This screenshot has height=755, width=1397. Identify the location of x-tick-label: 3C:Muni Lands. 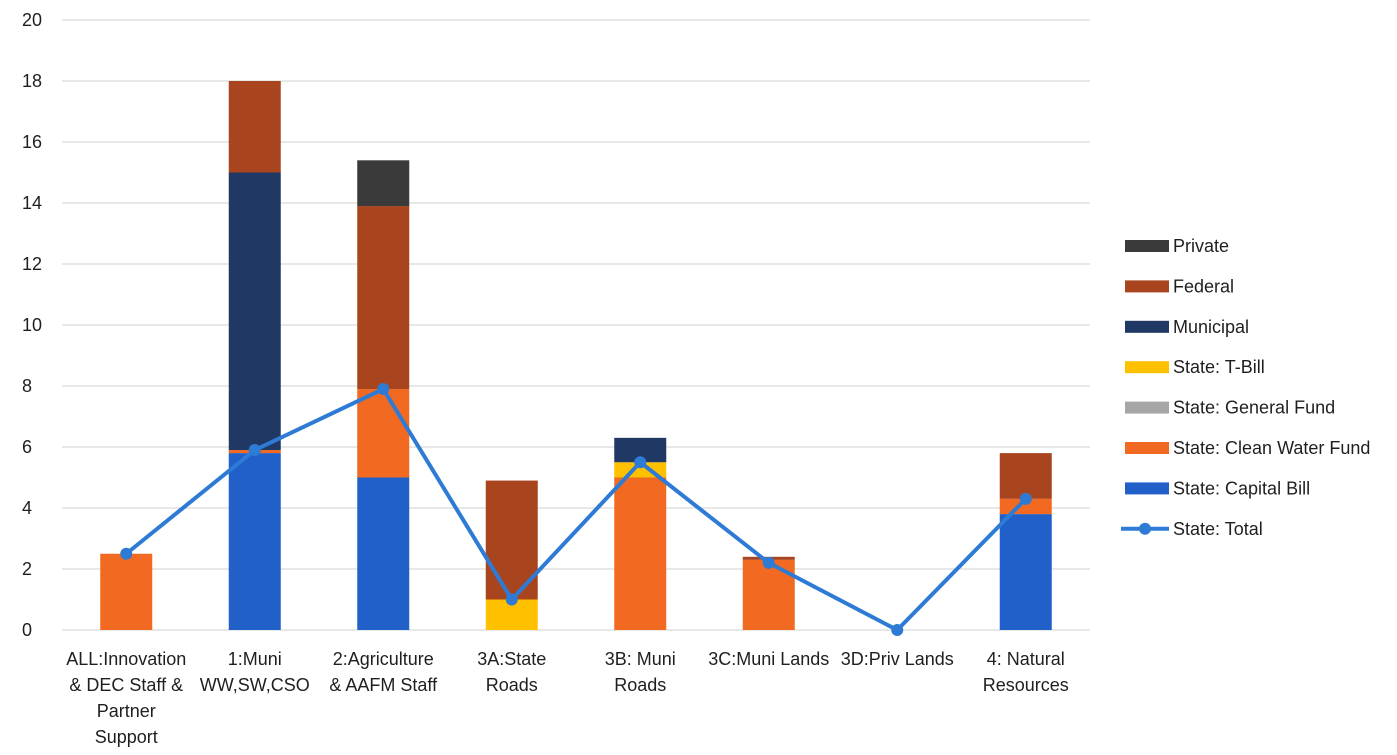
(768, 659).